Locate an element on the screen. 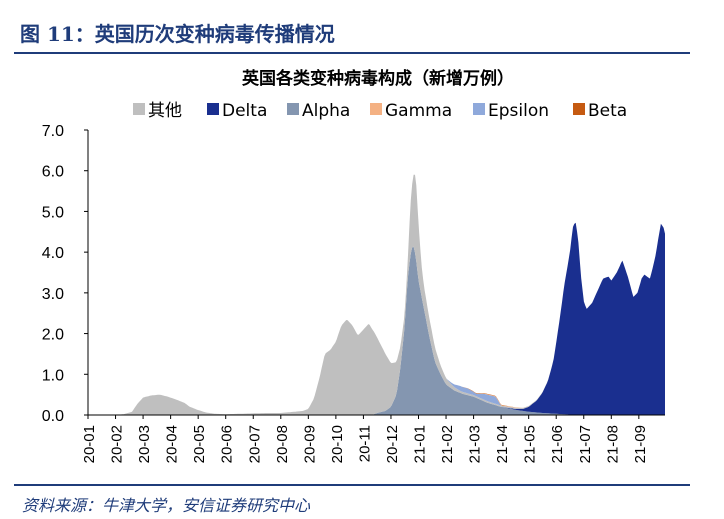 The image size is (724, 519). x-tick-label: 20-11 is located at coordinates (364, 443).